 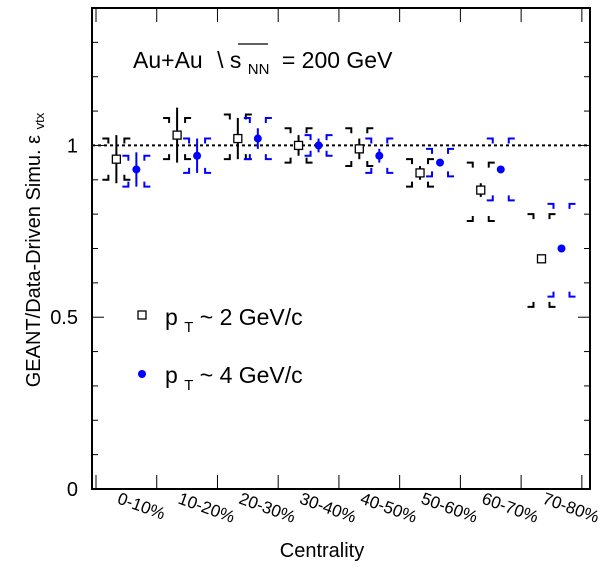 I want to click on x-tick-label: 20-30%, so click(x=267, y=508).